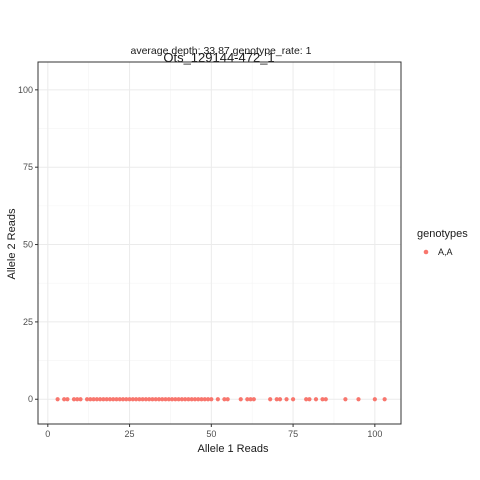 This screenshot has height=480, width=480. What do you see at coordinates (442, 234) in the screenshot?
I see `legend-title: genotypes` at bounding box center [442, 234].